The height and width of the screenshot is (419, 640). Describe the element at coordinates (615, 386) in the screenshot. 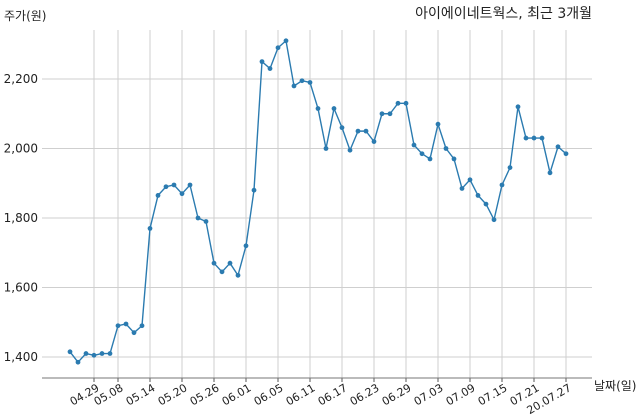

I see `x-axis-label: 날짜(일)` at that location.